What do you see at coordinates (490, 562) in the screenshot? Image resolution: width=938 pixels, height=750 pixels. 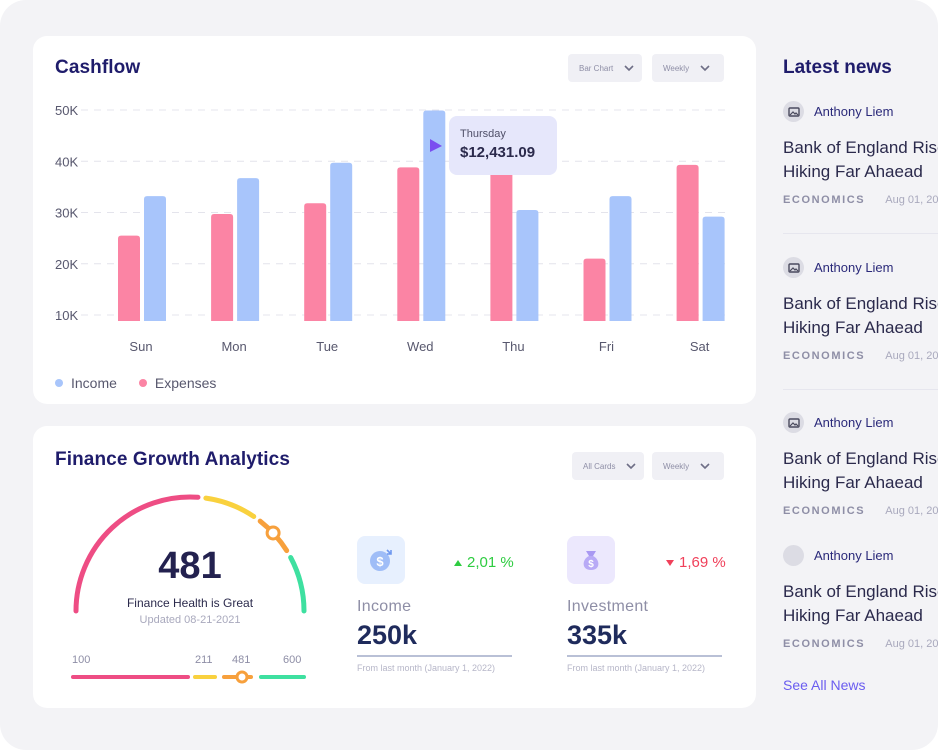 I see `income-change-value: 2,01 %` at bounding box center [490, 562].